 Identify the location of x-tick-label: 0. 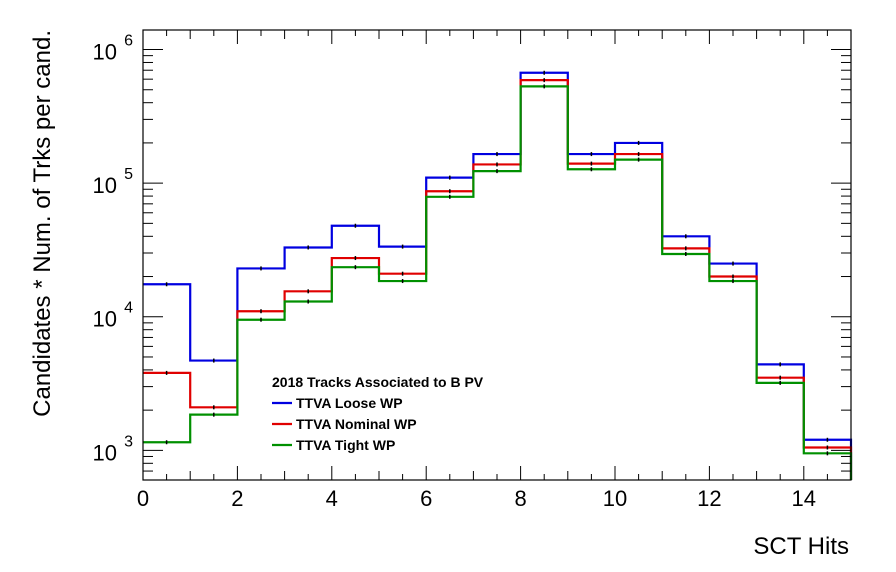
(143, 498).